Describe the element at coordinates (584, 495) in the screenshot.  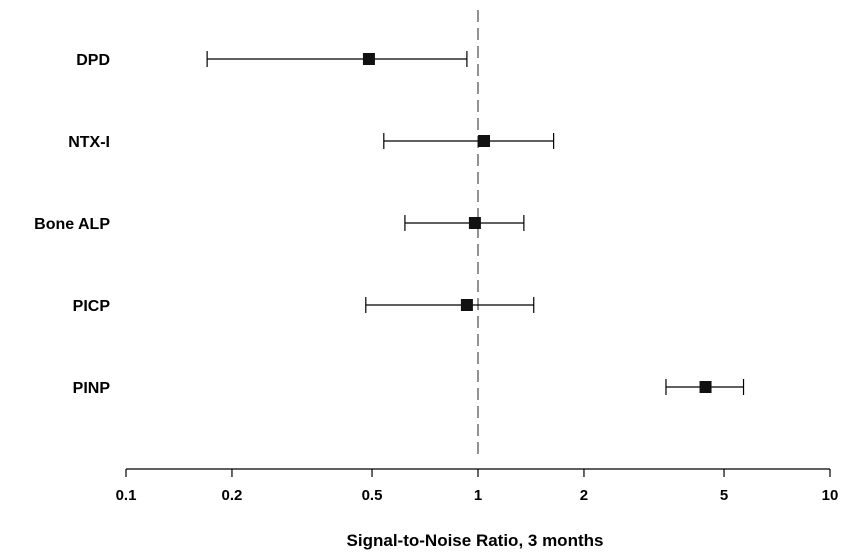
I see `x-tick-label: 2` at that location.